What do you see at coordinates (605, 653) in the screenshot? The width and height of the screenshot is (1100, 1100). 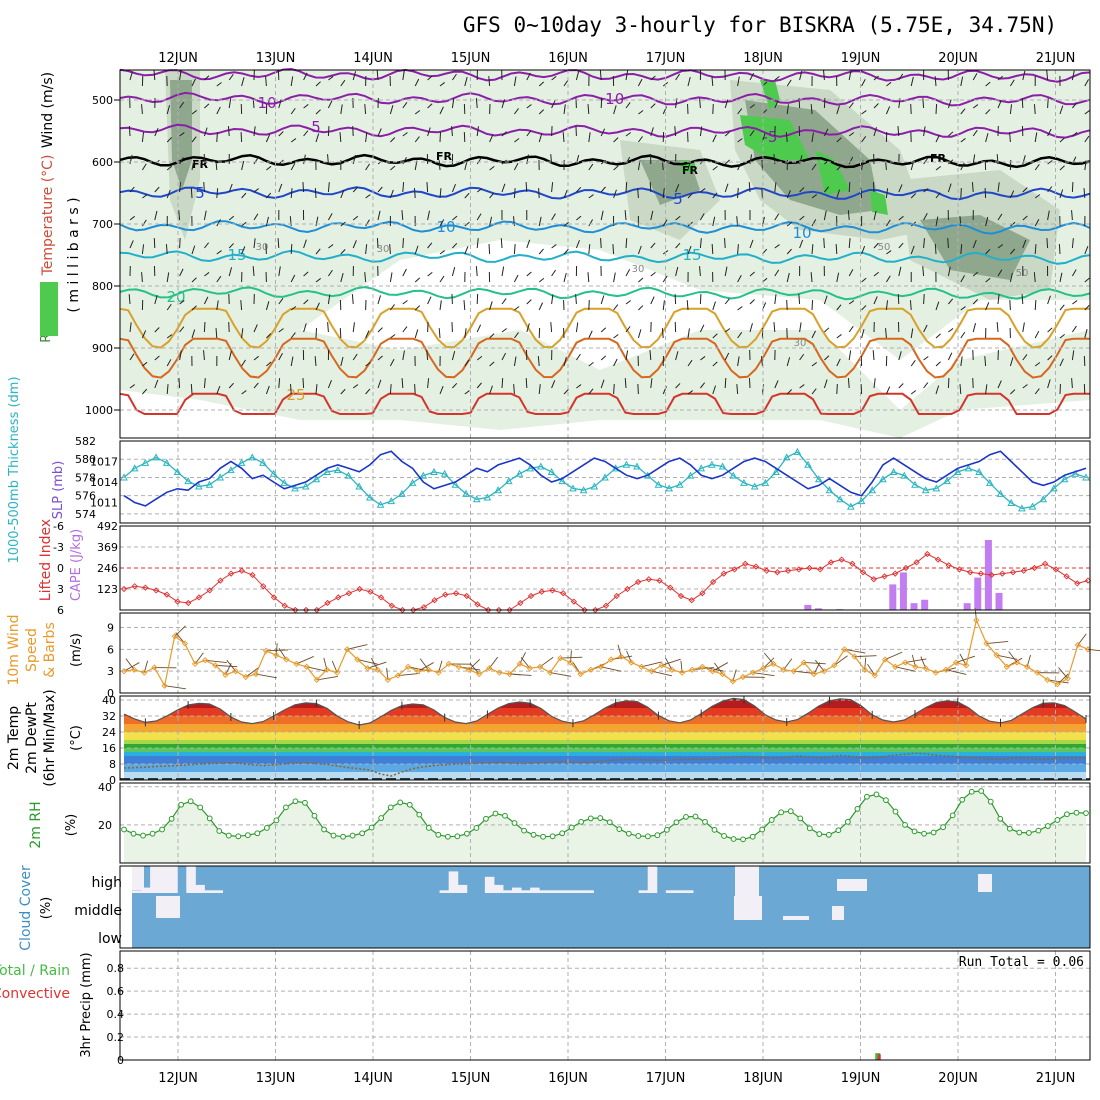 I see `wind10-frame` at bounding box center [605, 653].